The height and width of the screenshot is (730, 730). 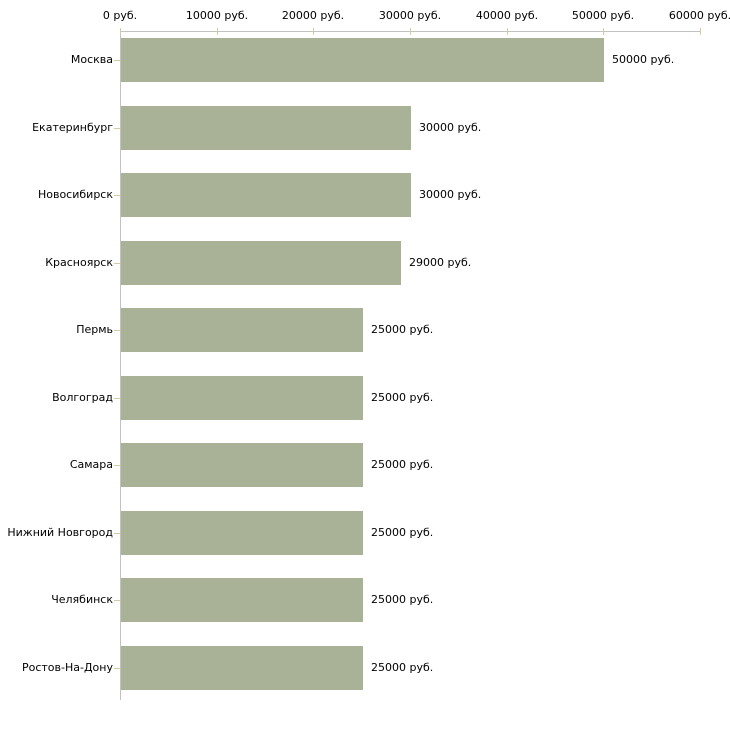 I want to click on y-axis-line, so click(x=120, y=365).